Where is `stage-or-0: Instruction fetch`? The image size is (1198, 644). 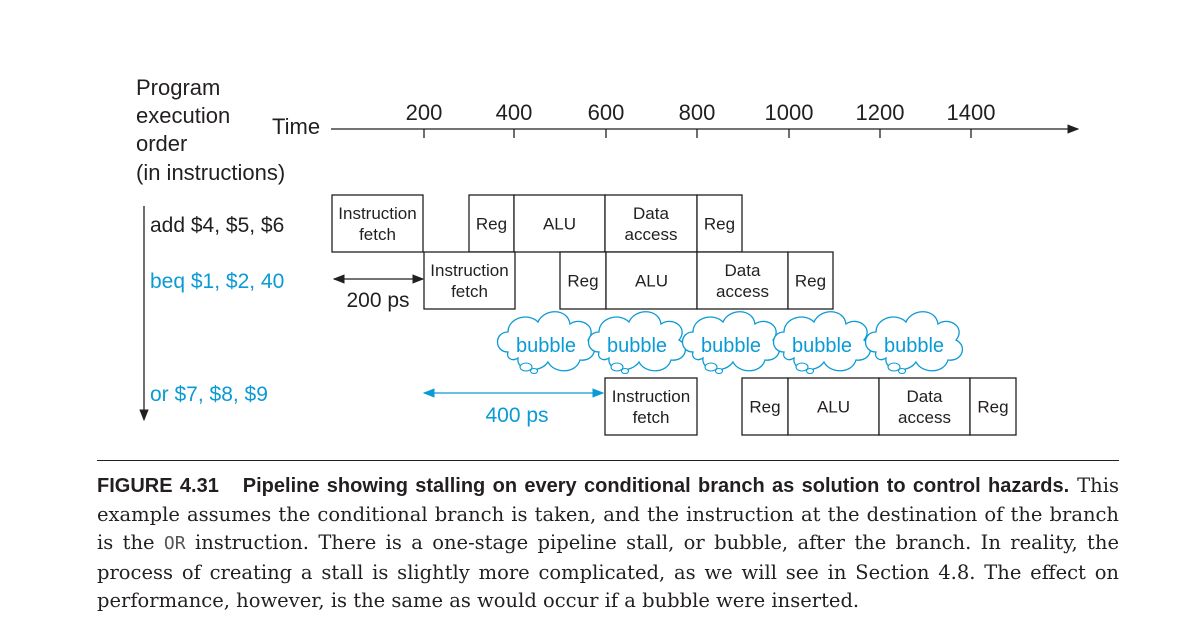
stage-or-0: Instruction fetch is located at coordinates (651, 406).